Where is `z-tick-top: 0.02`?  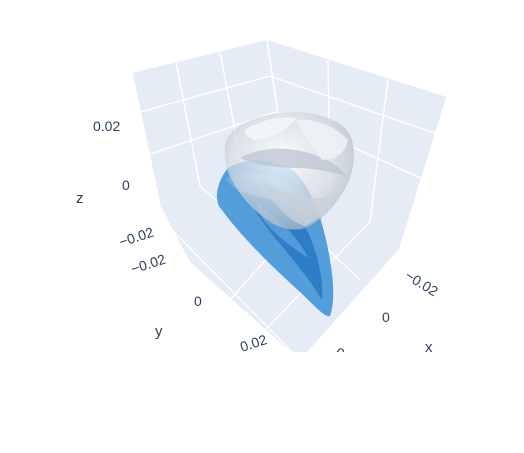 z-tick-top: 0.02 is located at coordinates (106, 126).